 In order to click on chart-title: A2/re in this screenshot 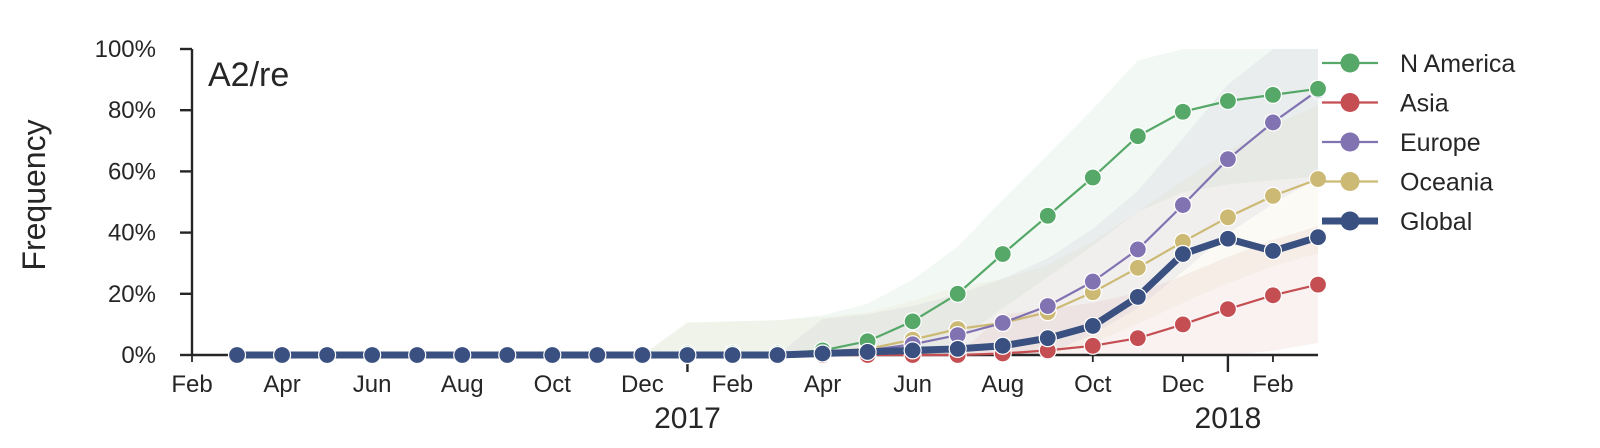, I will do `click(248, 75)`.